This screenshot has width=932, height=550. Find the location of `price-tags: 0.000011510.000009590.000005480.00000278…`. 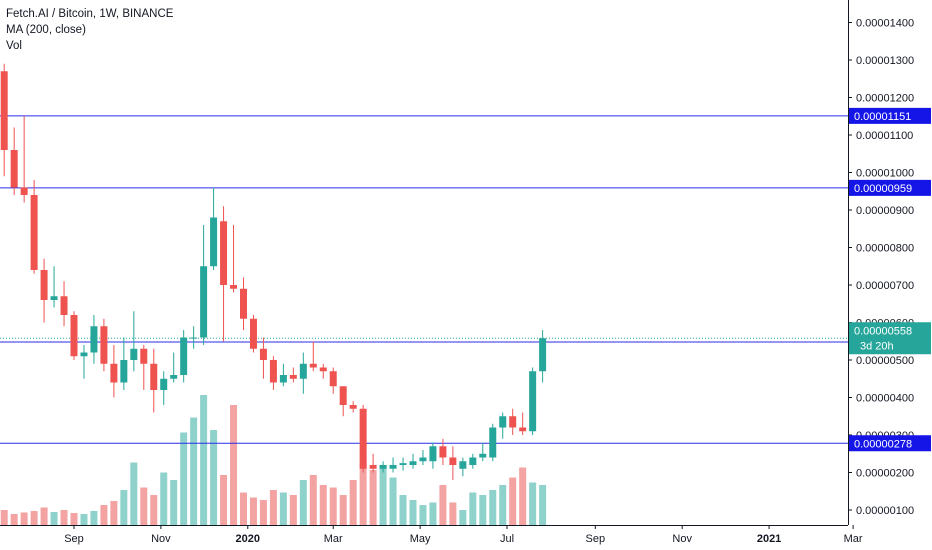

price-tags: 0.000011510.000009590.000005480.00000278… is located at coordinates (890, 279).